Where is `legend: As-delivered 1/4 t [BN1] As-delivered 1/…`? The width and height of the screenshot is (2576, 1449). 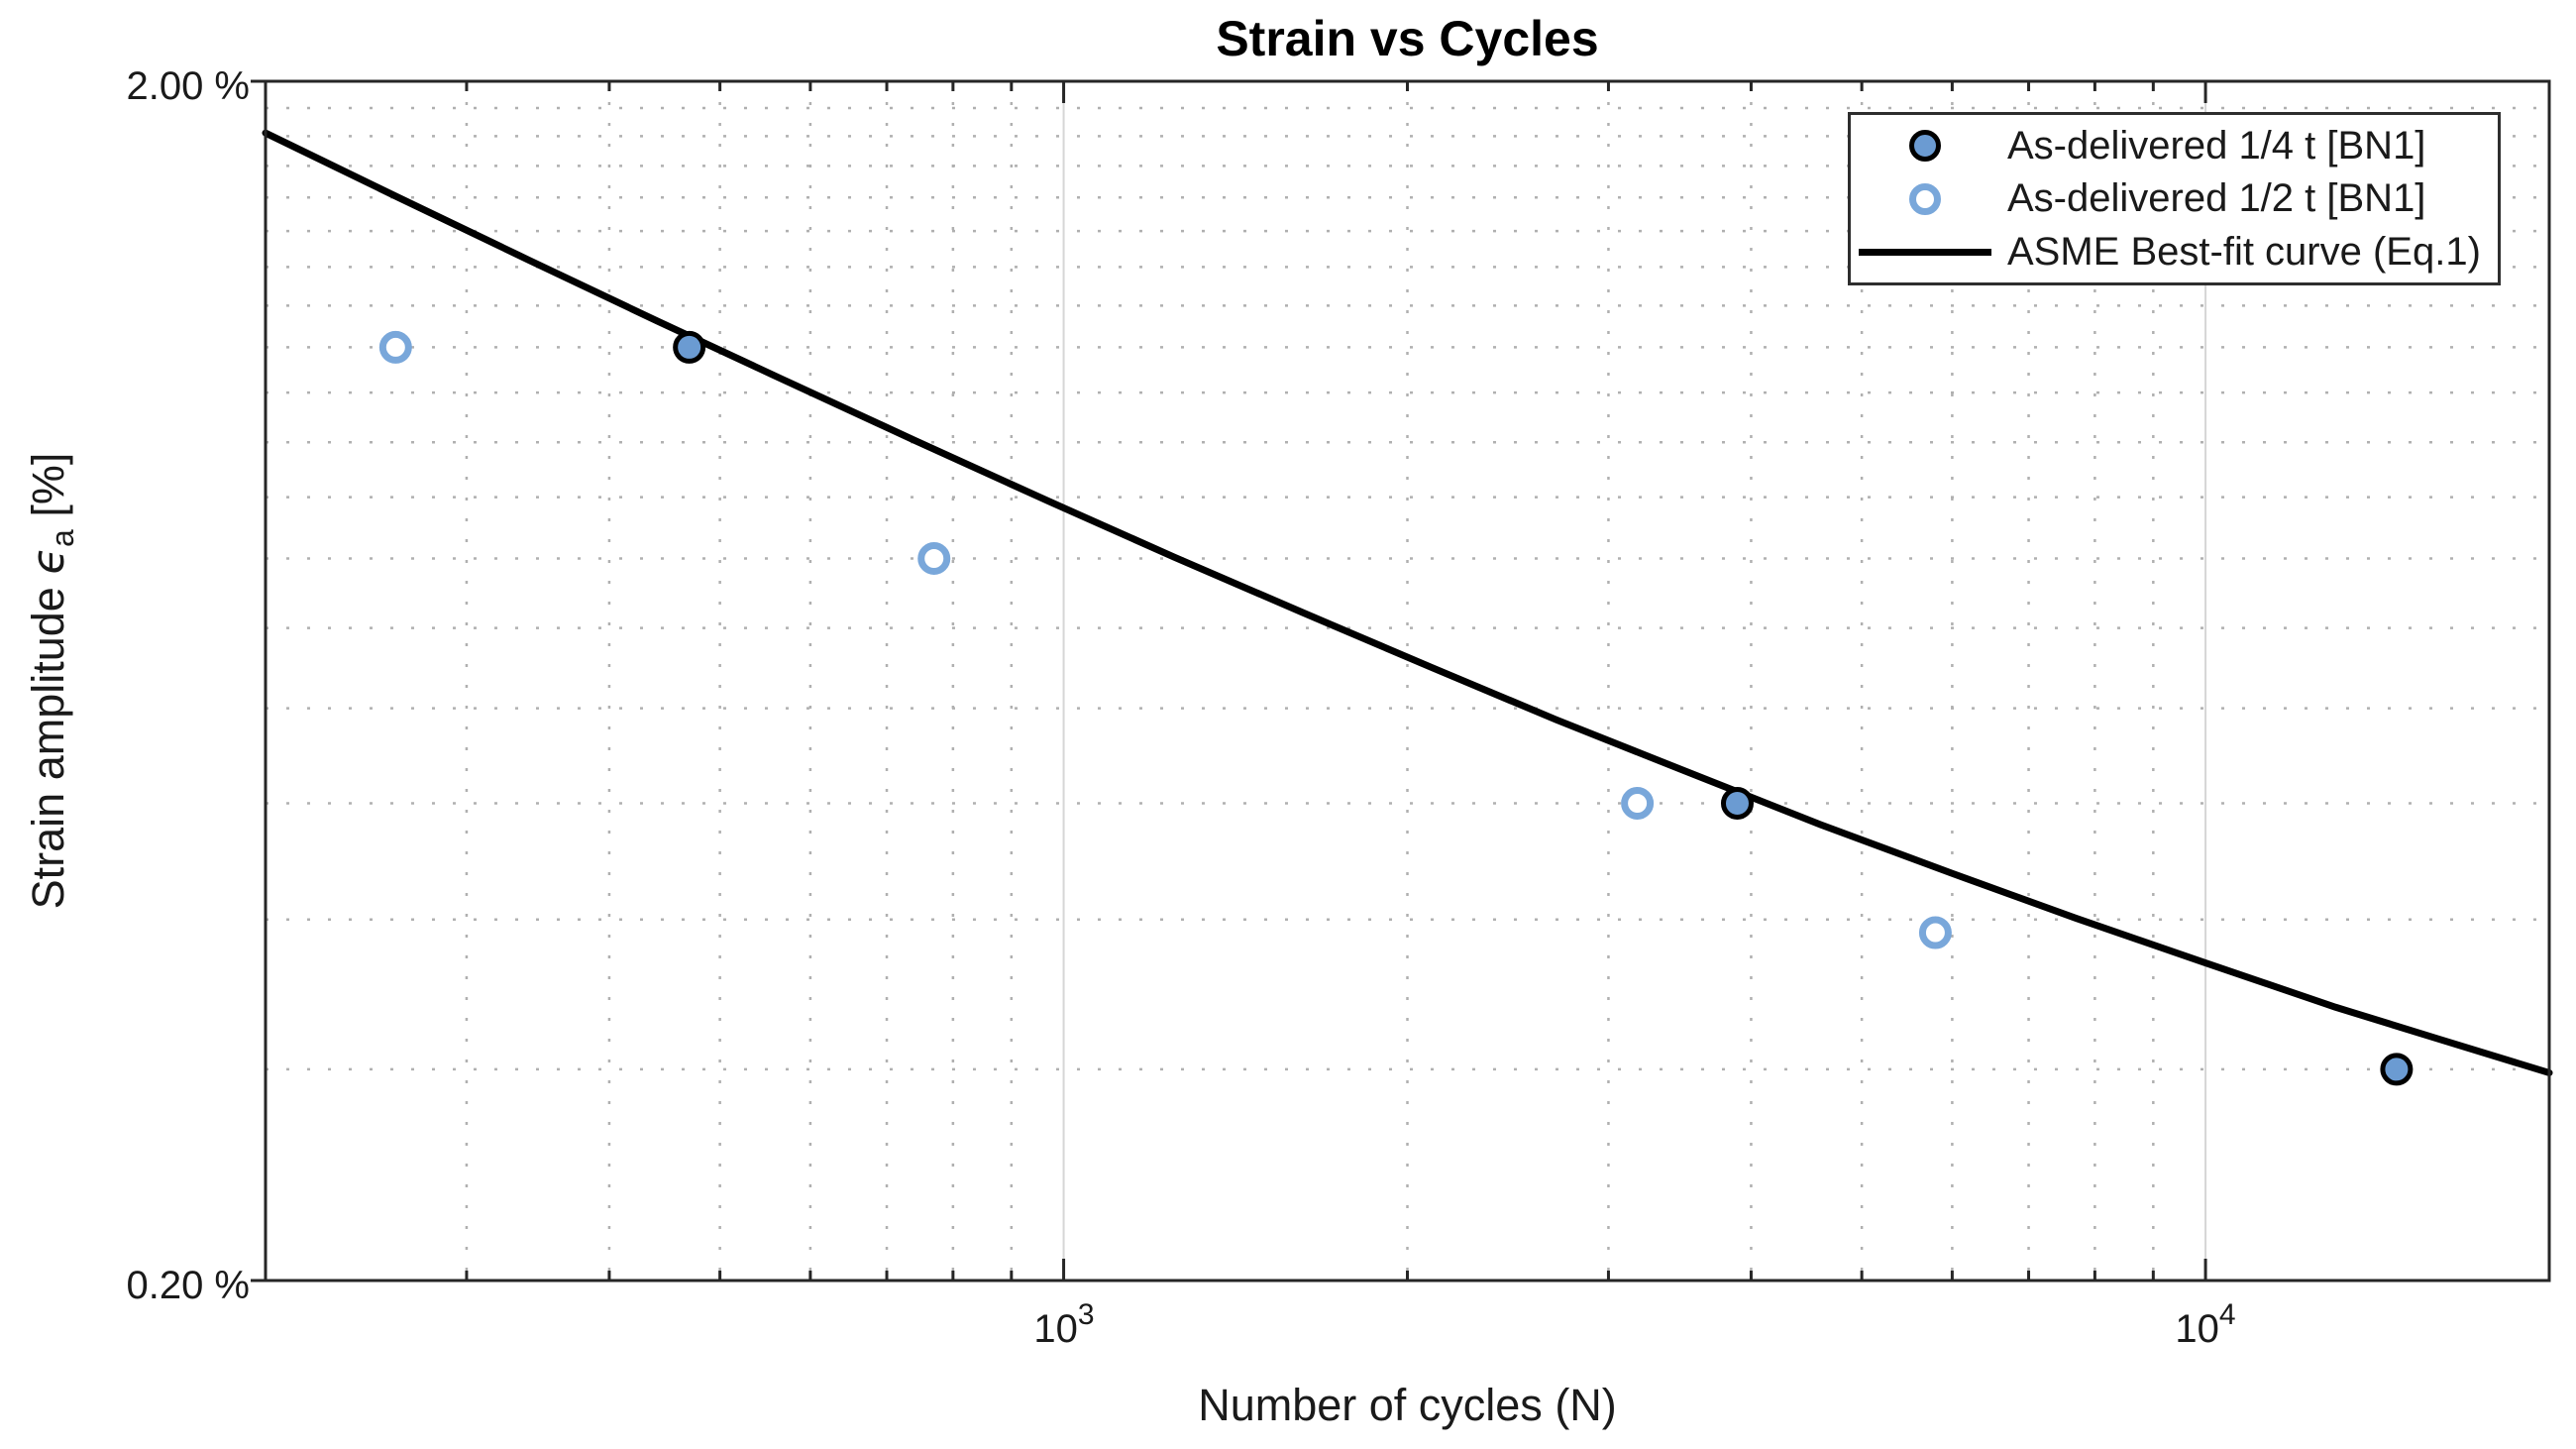 legend: As-delivered 1/4 t [BN1] As-delivered 1/… is located at coordinates (2174, 199).